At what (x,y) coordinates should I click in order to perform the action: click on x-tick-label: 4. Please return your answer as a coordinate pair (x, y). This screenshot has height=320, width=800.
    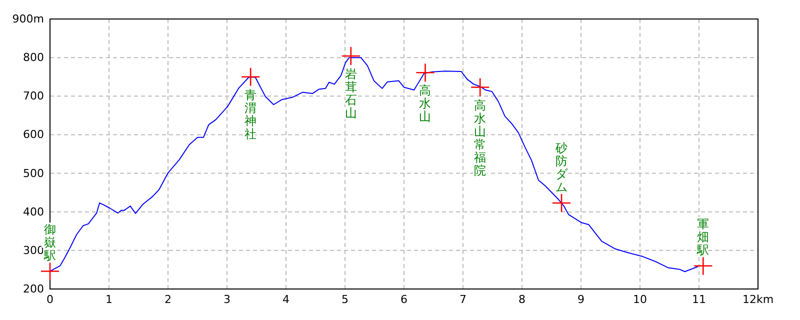
    Looking at the image, I should click on (286, 299).